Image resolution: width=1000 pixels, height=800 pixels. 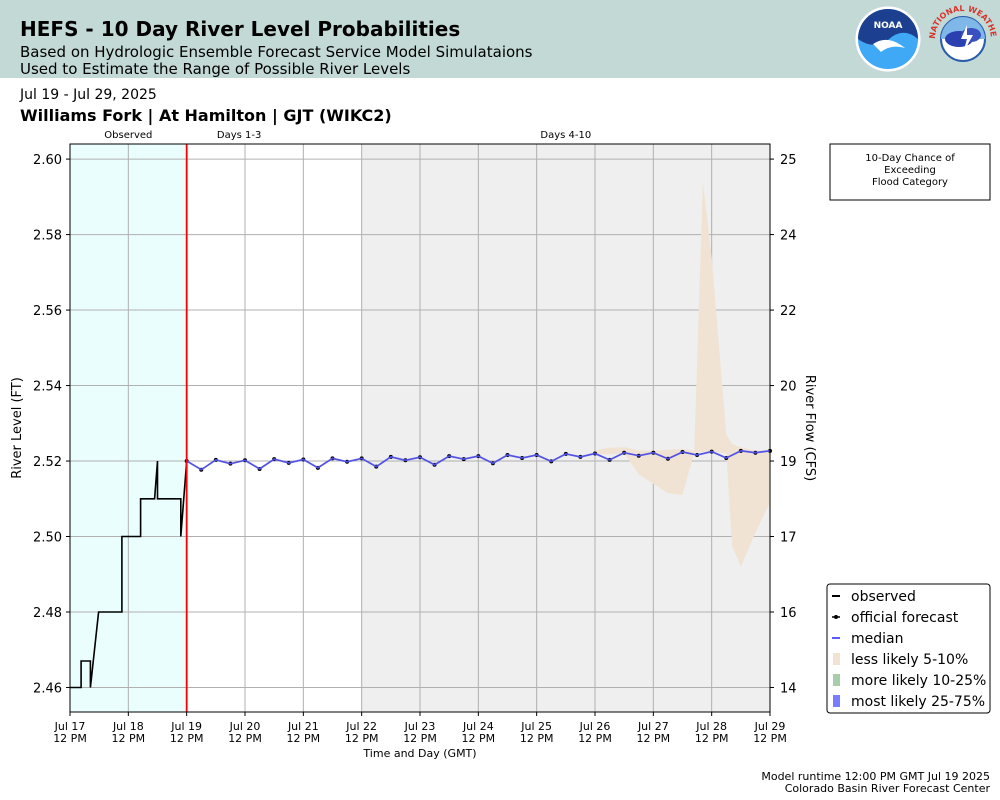 What do you see at coordinates (245, 726) in the screenshot?
I see `x-tick-label: Jul 20` at bounding box center [245, 726].